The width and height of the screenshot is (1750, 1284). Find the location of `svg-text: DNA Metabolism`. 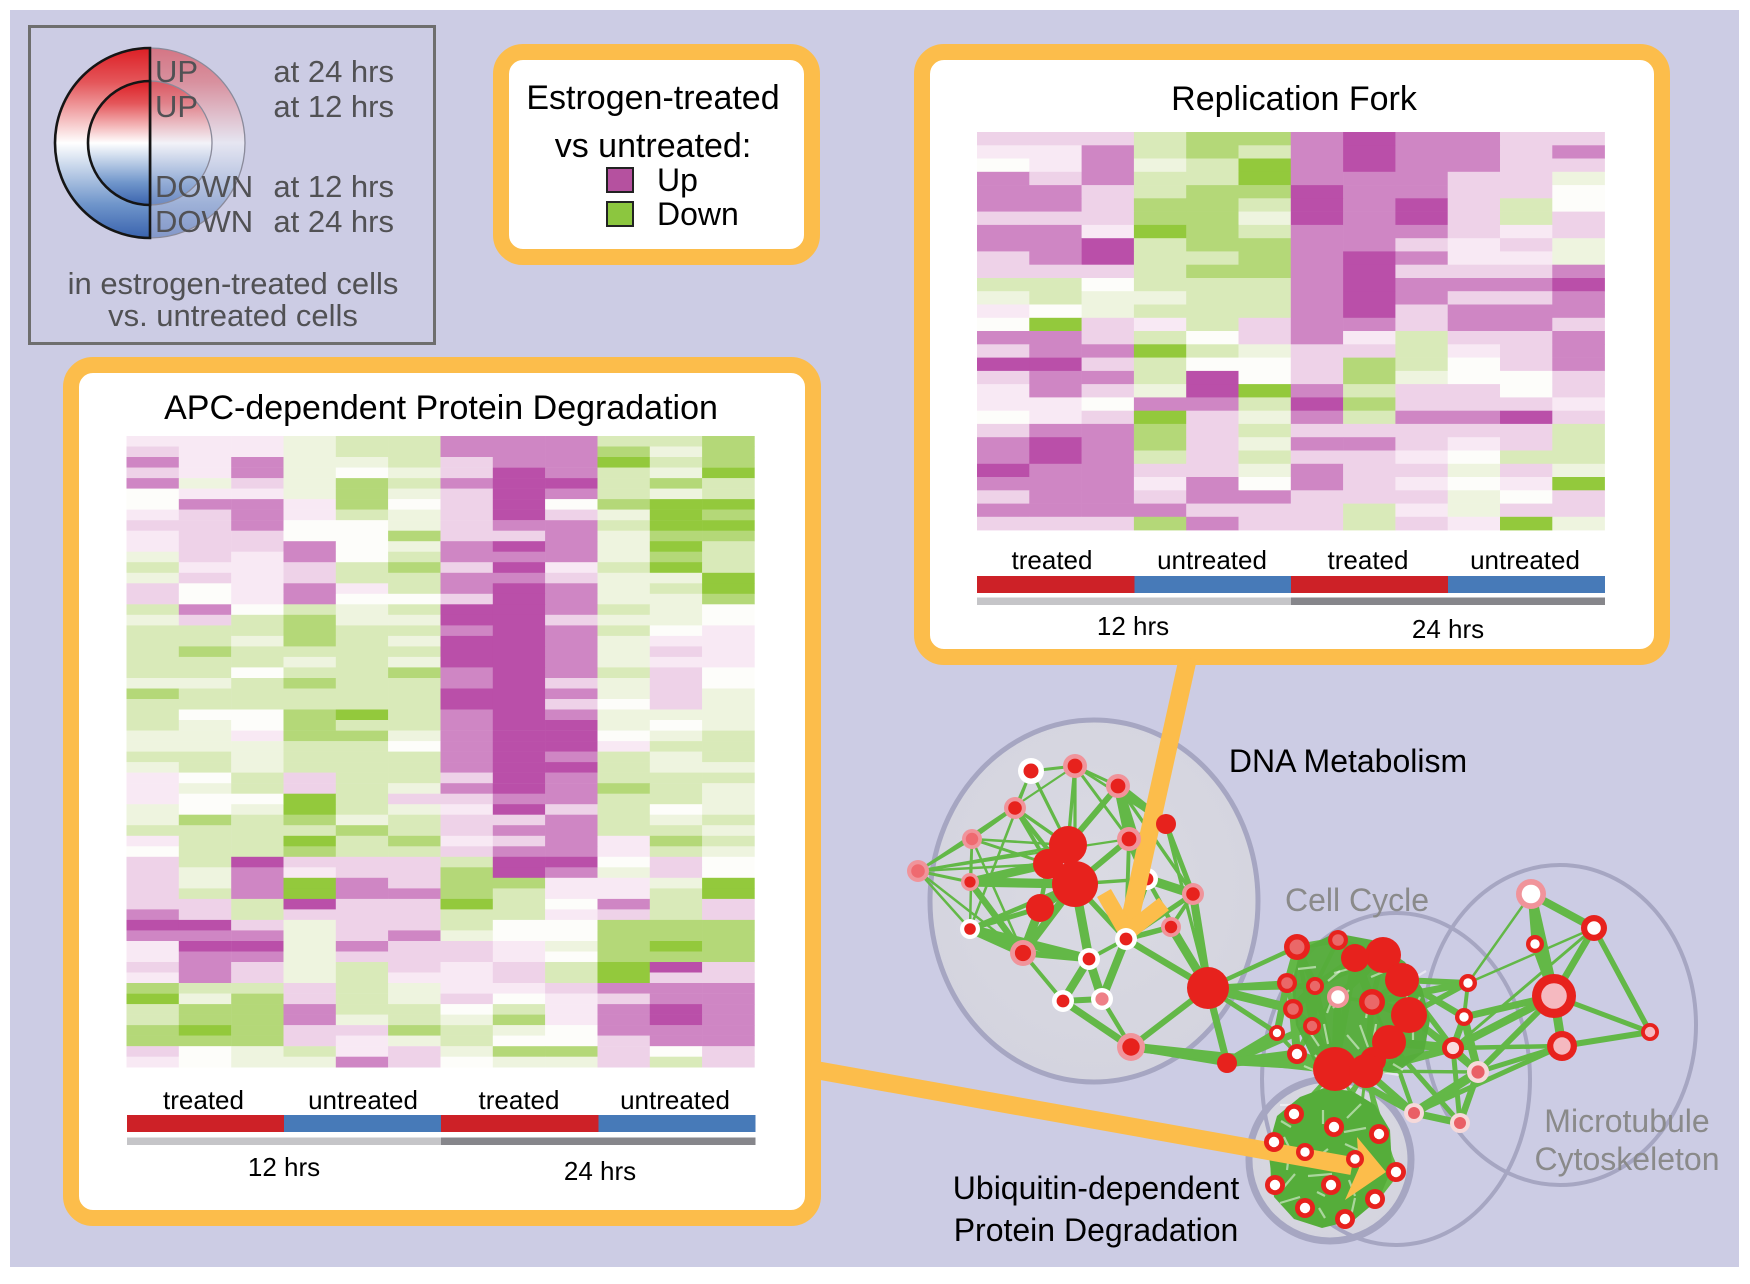

svg-text: DNA Metabolism is located at coordinates (1348, 761).